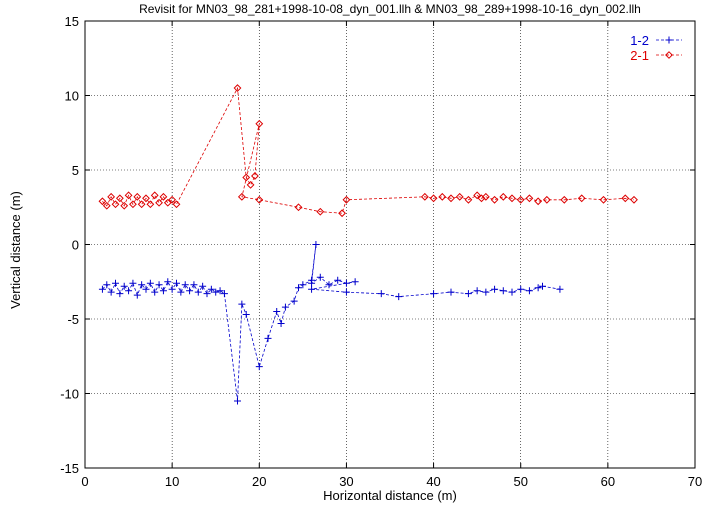 Image resolution: width=721 pixels, height=505 pixels. I want to click on legend-label: 1-2, so click(639, 40).